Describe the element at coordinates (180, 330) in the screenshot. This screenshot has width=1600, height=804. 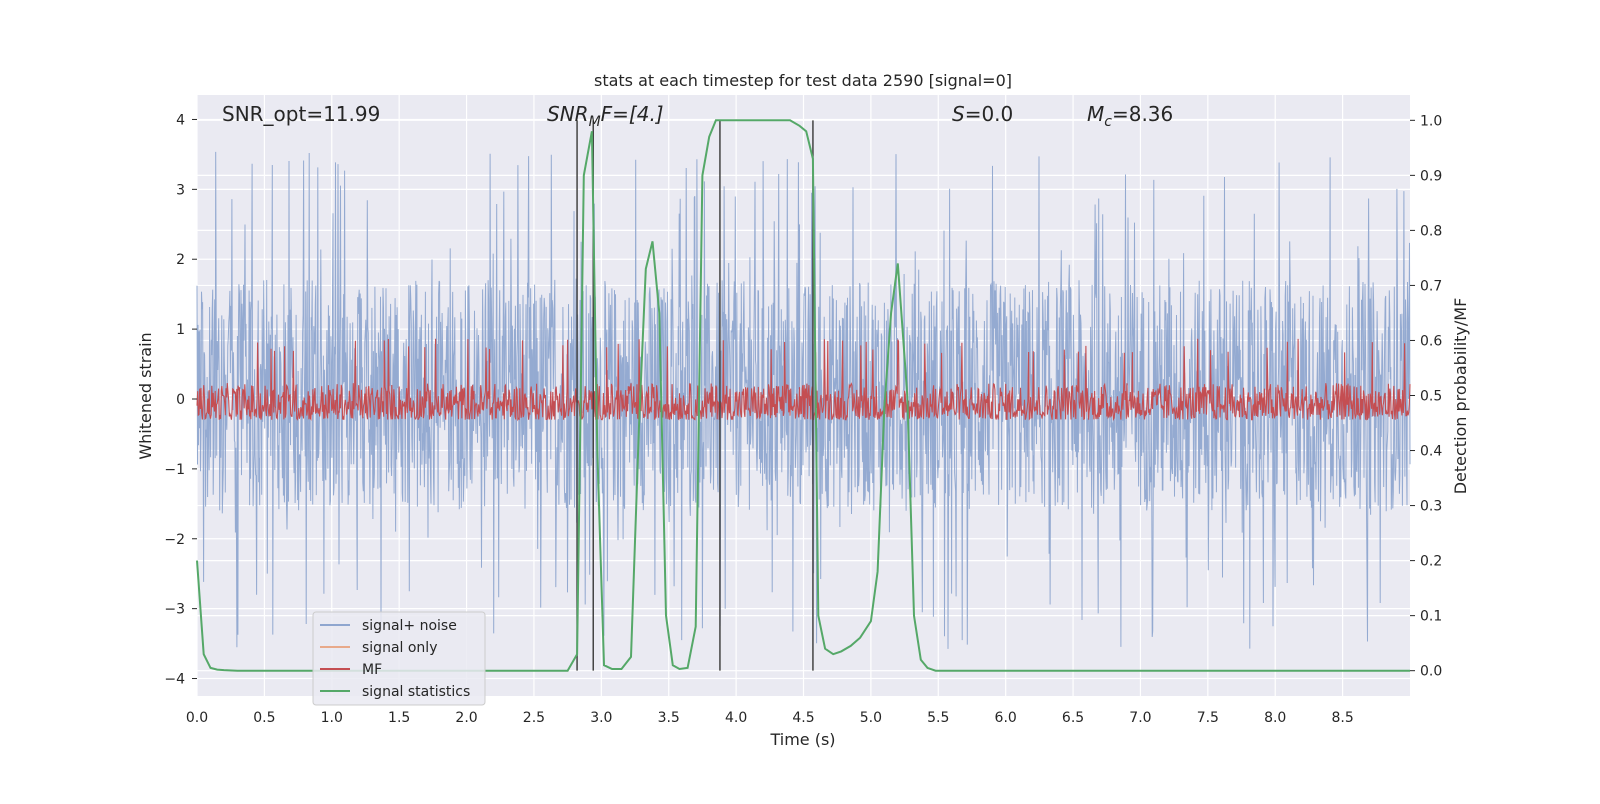
I see `y-tick-label: 1` at that location.